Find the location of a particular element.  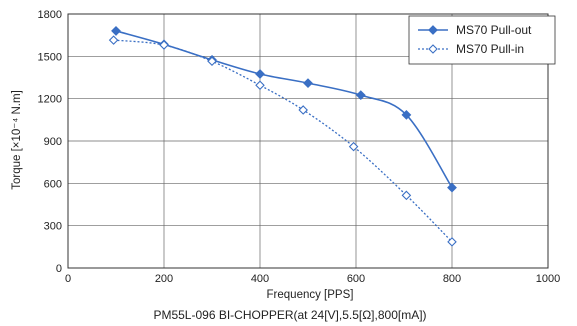

x-tick-label: 1000 is located at coordinates (548, 279).